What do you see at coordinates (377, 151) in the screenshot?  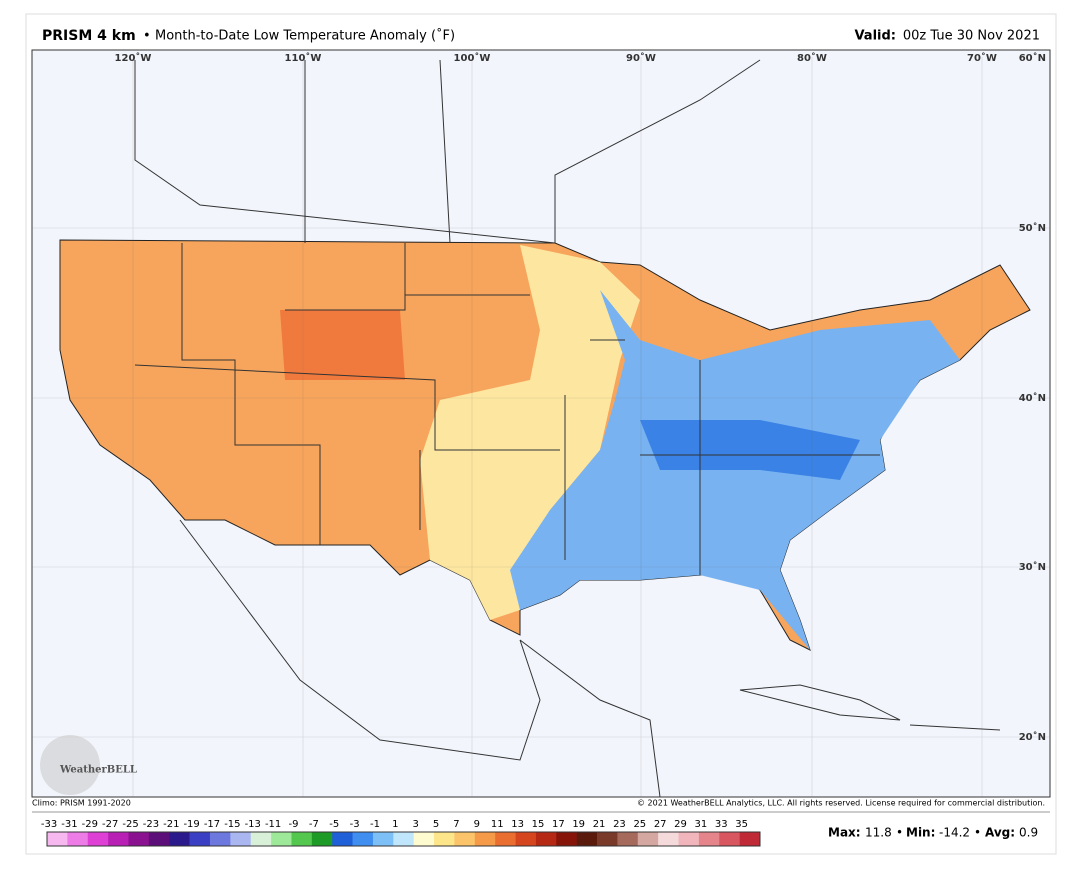 I see `canada-province` at bounding box center [377, 151].